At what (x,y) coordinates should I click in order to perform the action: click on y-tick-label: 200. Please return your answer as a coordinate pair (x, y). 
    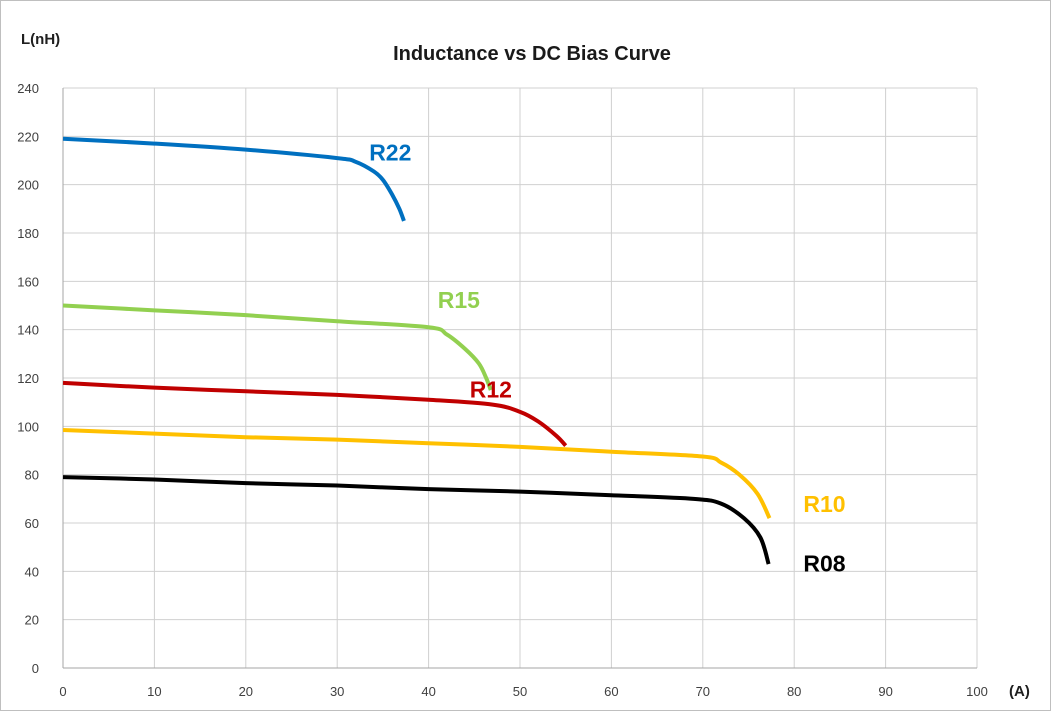
    Looking at the image, I should click on (28, 185).